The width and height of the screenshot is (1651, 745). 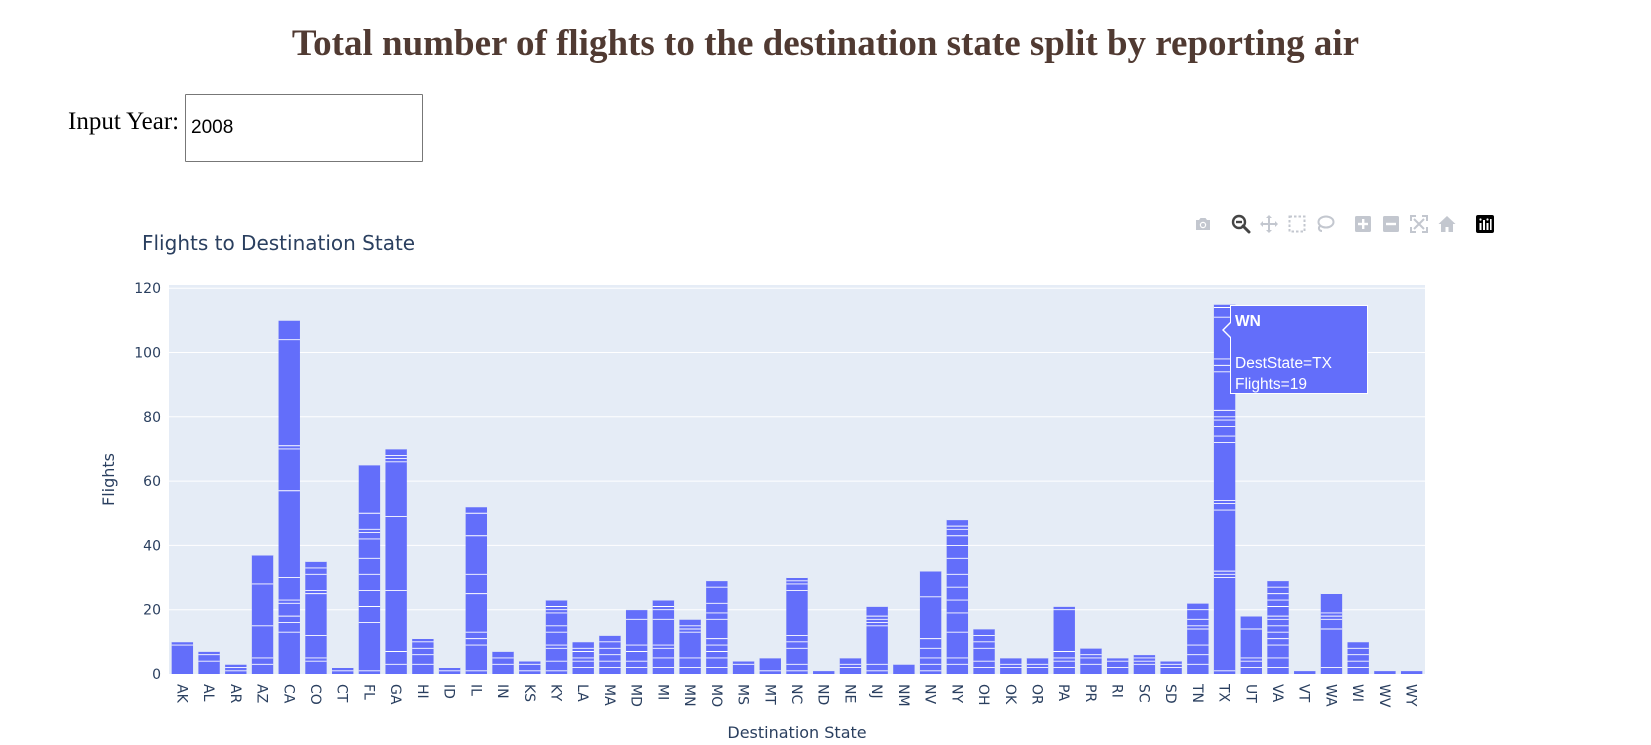 What do you see at coordinates (1170, 694) in the screenshot?
I see `x-tick-label: SD` at bounding box center [1170, 694].